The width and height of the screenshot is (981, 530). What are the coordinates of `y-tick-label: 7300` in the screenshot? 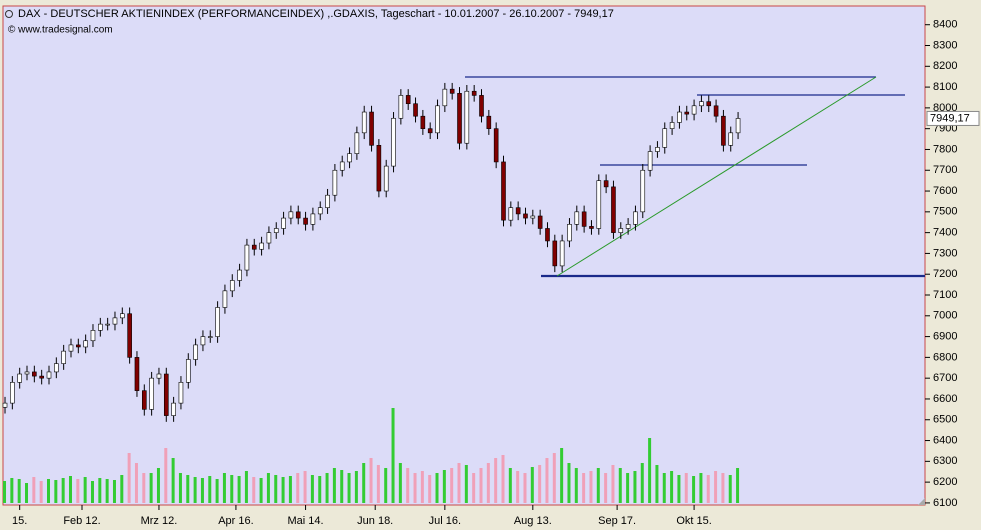 It's located at (945, 253).